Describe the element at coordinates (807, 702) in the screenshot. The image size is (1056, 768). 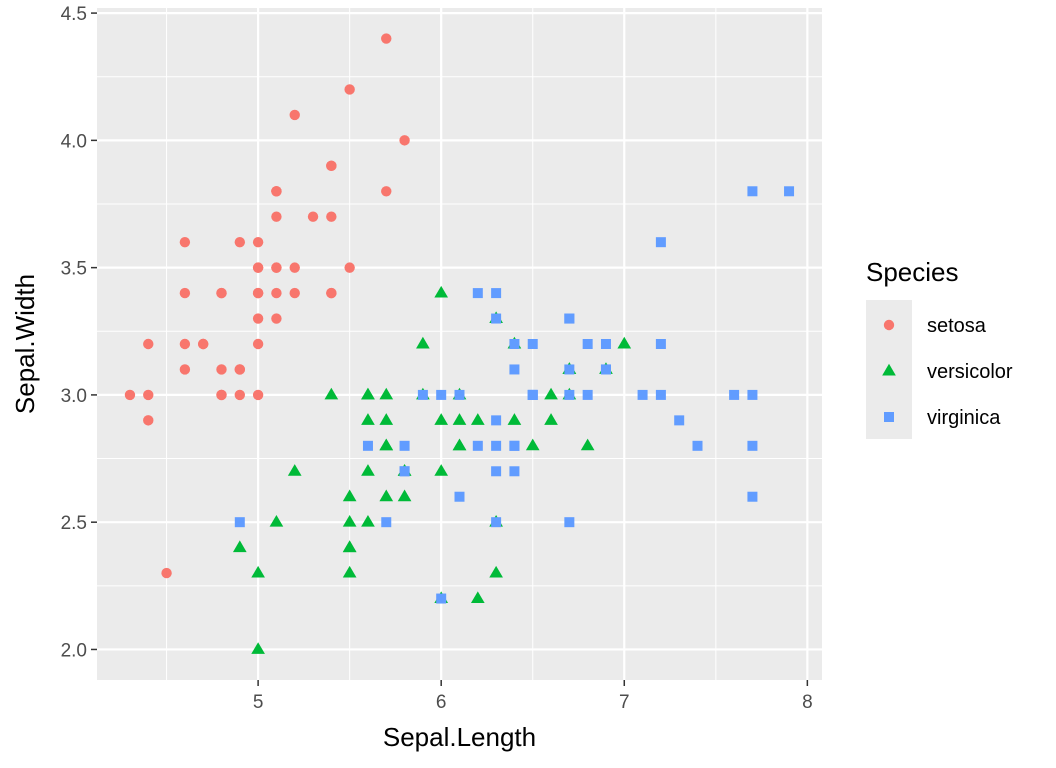
I see `x-tick-label: 8` at that location.